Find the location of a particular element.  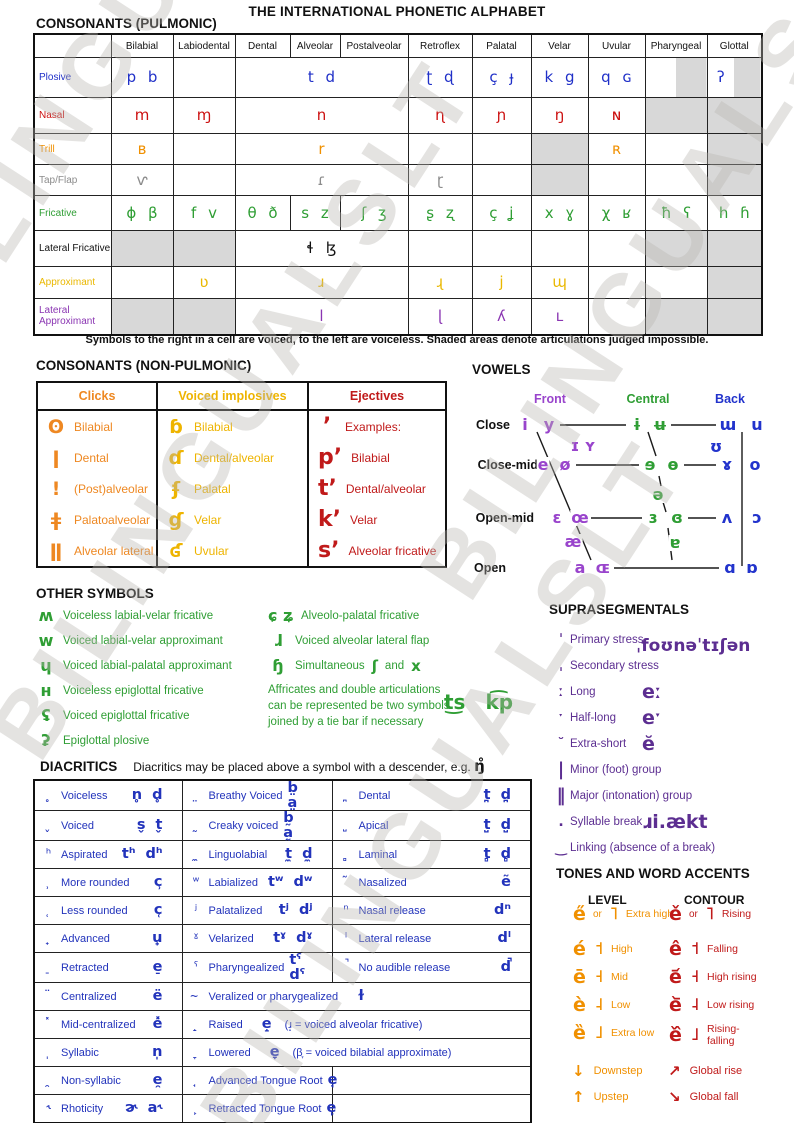

pulmonic-cell: θ ð is located at coordinates (262, 213).